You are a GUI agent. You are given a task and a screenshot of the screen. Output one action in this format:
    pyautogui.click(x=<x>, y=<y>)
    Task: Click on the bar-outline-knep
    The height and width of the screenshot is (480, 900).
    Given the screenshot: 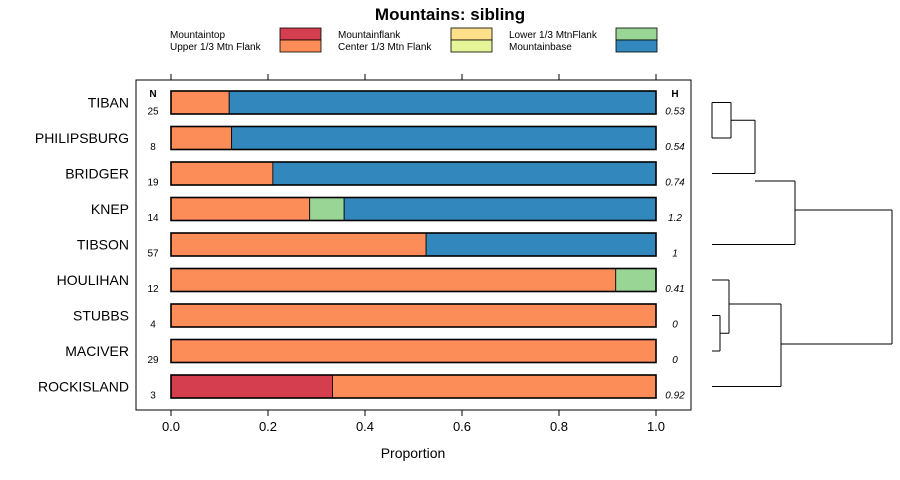 What is the action you would take?
    pyautogui.click(x=413, y=209)
    